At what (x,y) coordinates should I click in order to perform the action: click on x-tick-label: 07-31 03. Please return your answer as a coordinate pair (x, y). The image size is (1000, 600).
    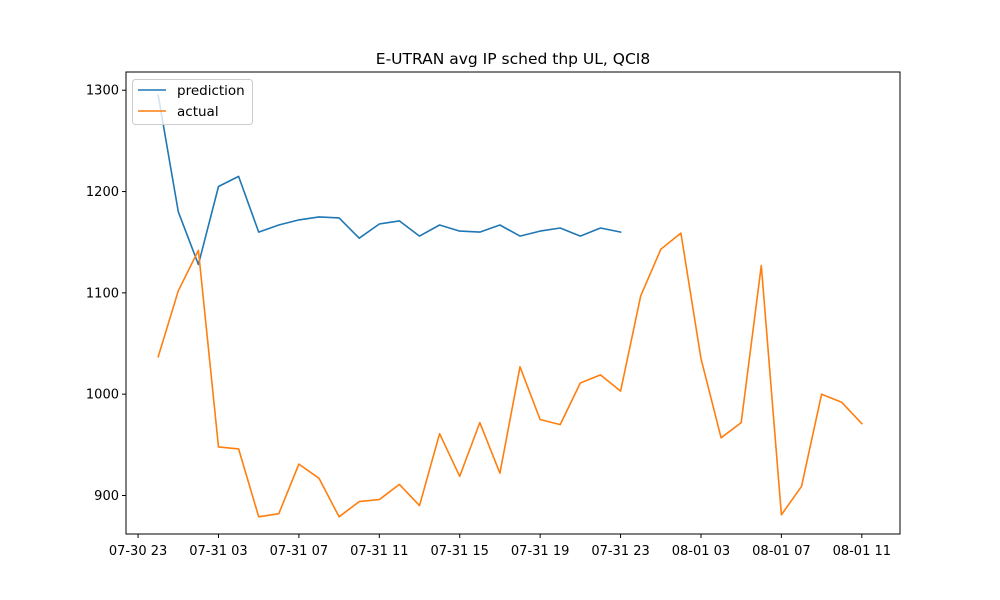
    Looking at the image, I should click on (218, 551).